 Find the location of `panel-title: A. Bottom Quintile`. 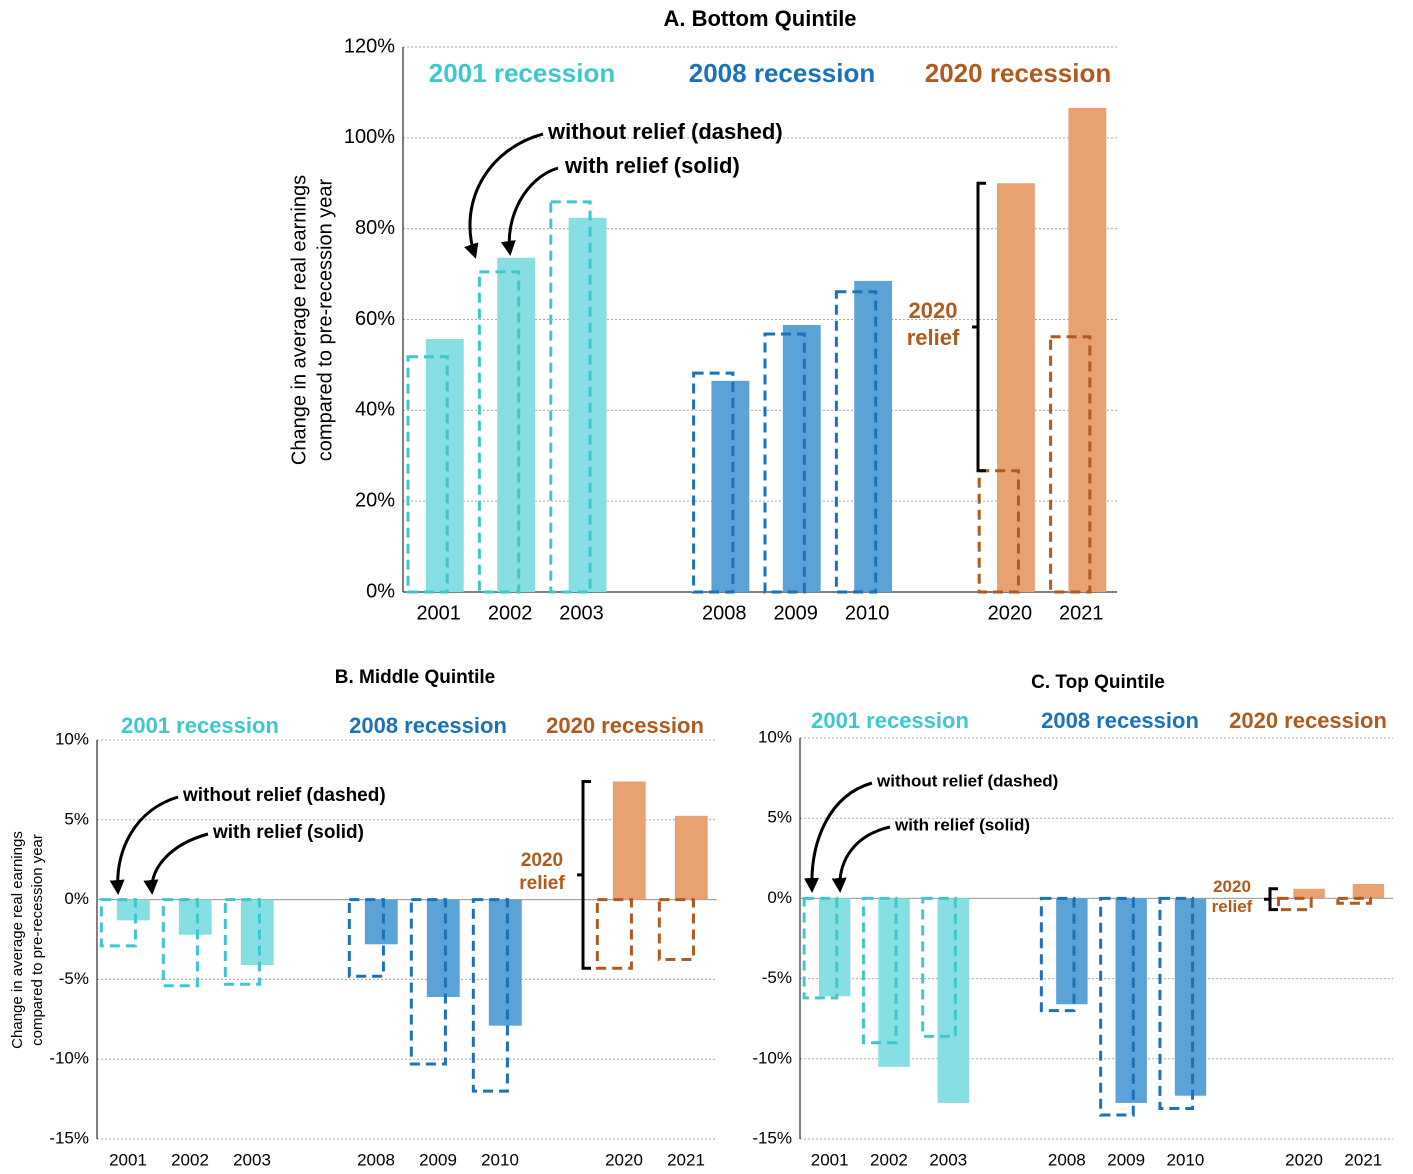

panel-title: A. Bottom Quintile is located at coordinates (759, 18).